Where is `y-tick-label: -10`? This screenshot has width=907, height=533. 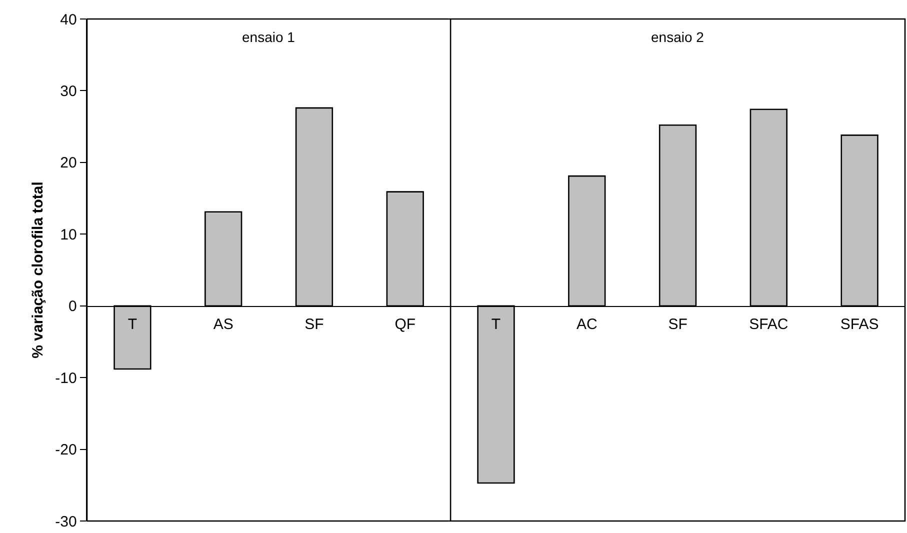 y-tick-label: -10 is located at coordinates (66, 378).